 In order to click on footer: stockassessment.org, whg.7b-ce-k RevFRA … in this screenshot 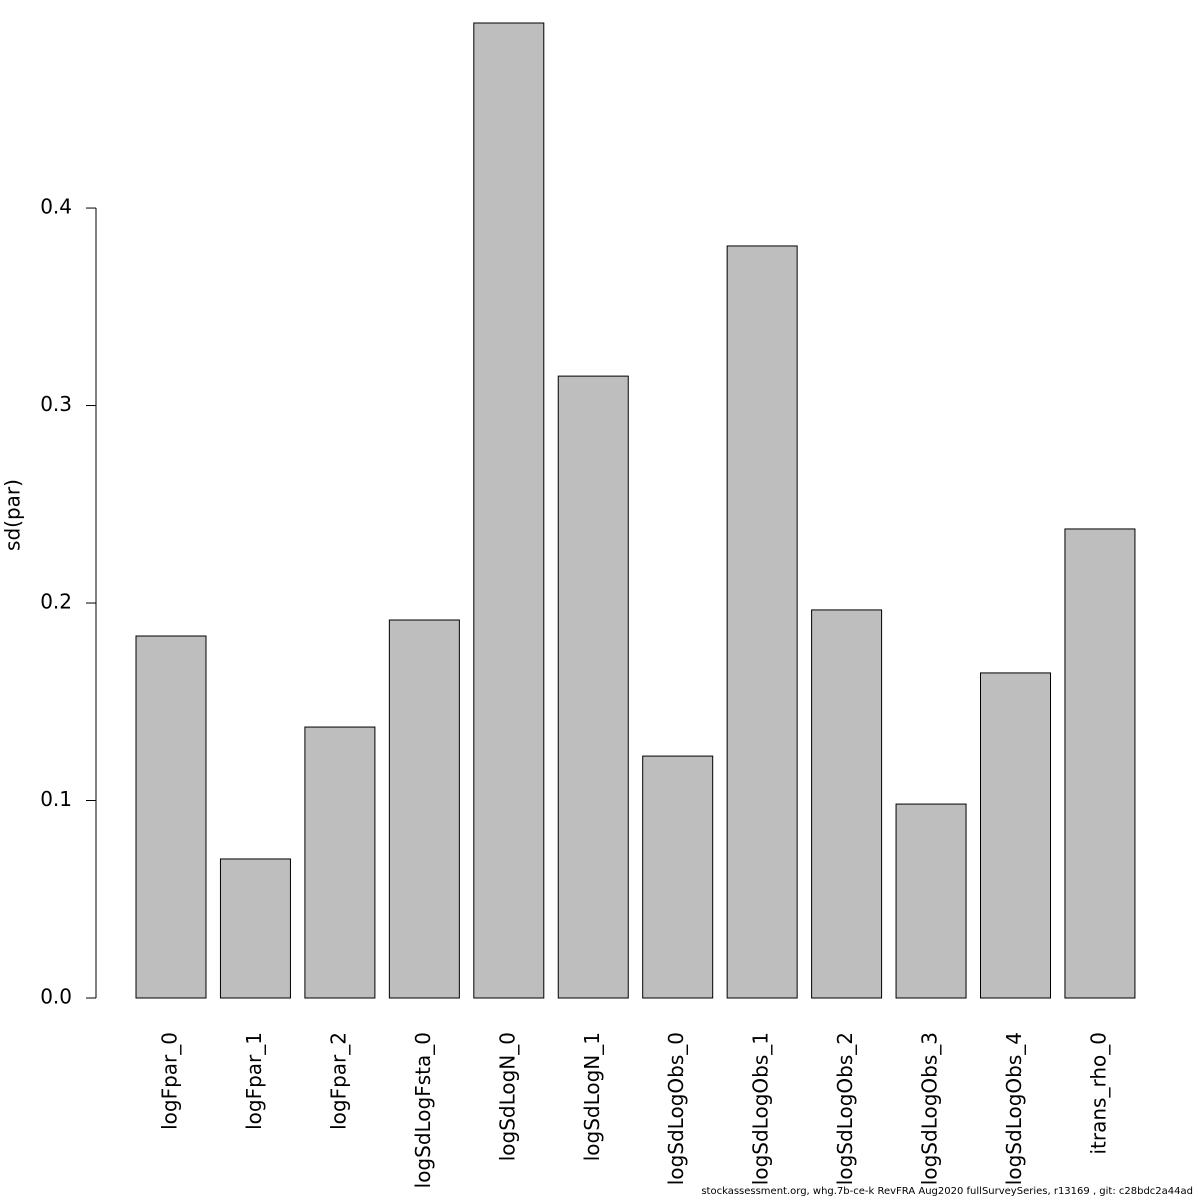, I will do `click(947, 1191)`.